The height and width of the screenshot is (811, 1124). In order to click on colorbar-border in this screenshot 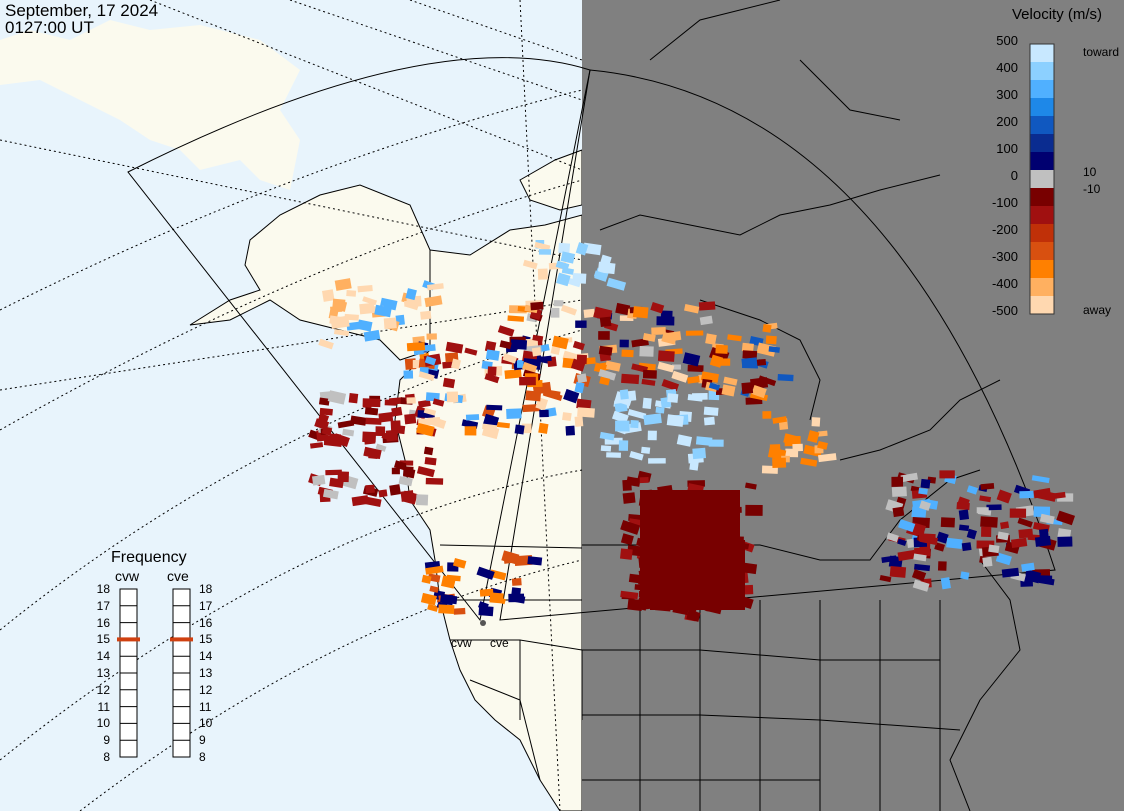, I will do `click(1042, 179)`.